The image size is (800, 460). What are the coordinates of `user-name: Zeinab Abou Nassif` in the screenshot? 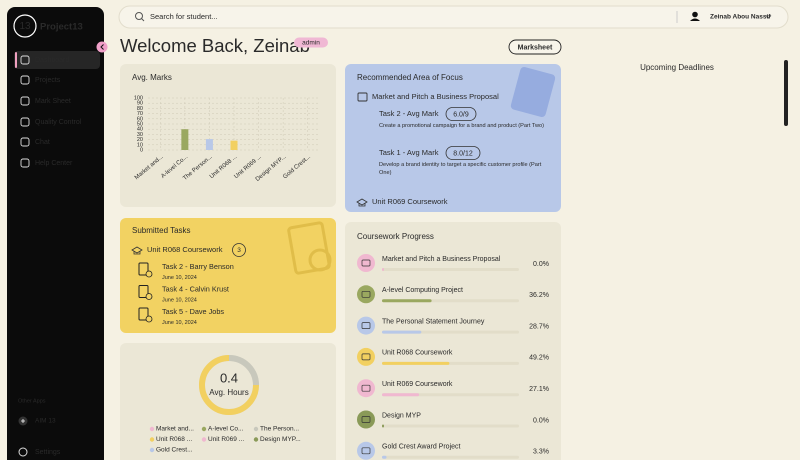 It's located at (740, 17).